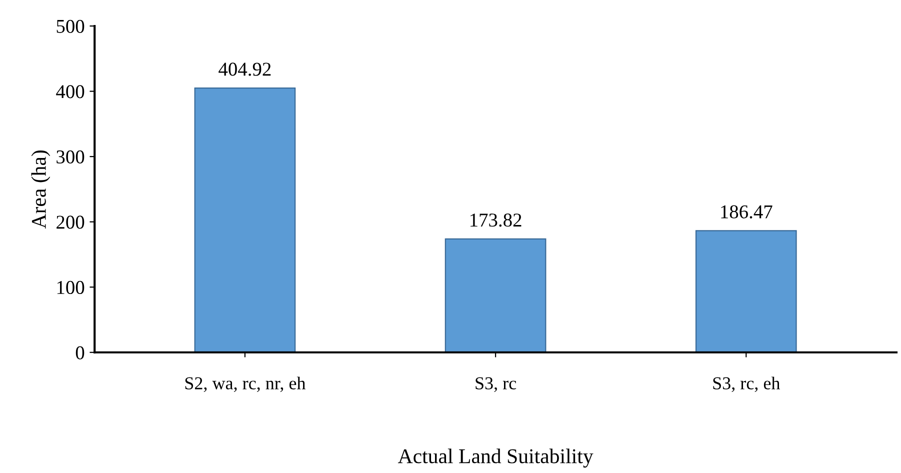 Image resolution: width=901 pixels, height=473 pixels. Describe the element at coordinates (496, 220) in the screenshot. I see `data-label: 173.82` at that location.